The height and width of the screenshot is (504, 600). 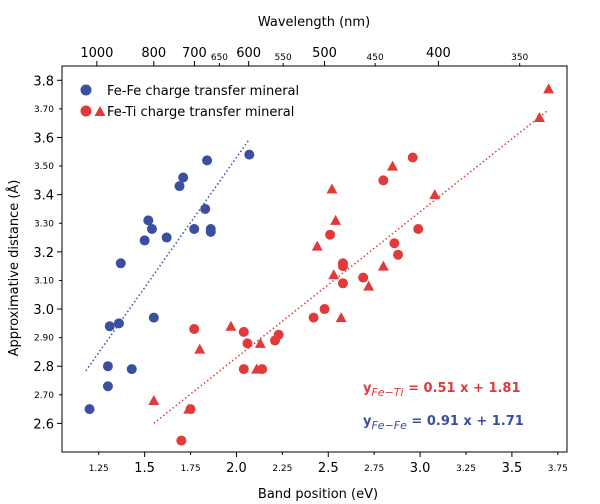 I want to click on x-tick-label: 3.0, so click(x=420, y=468).